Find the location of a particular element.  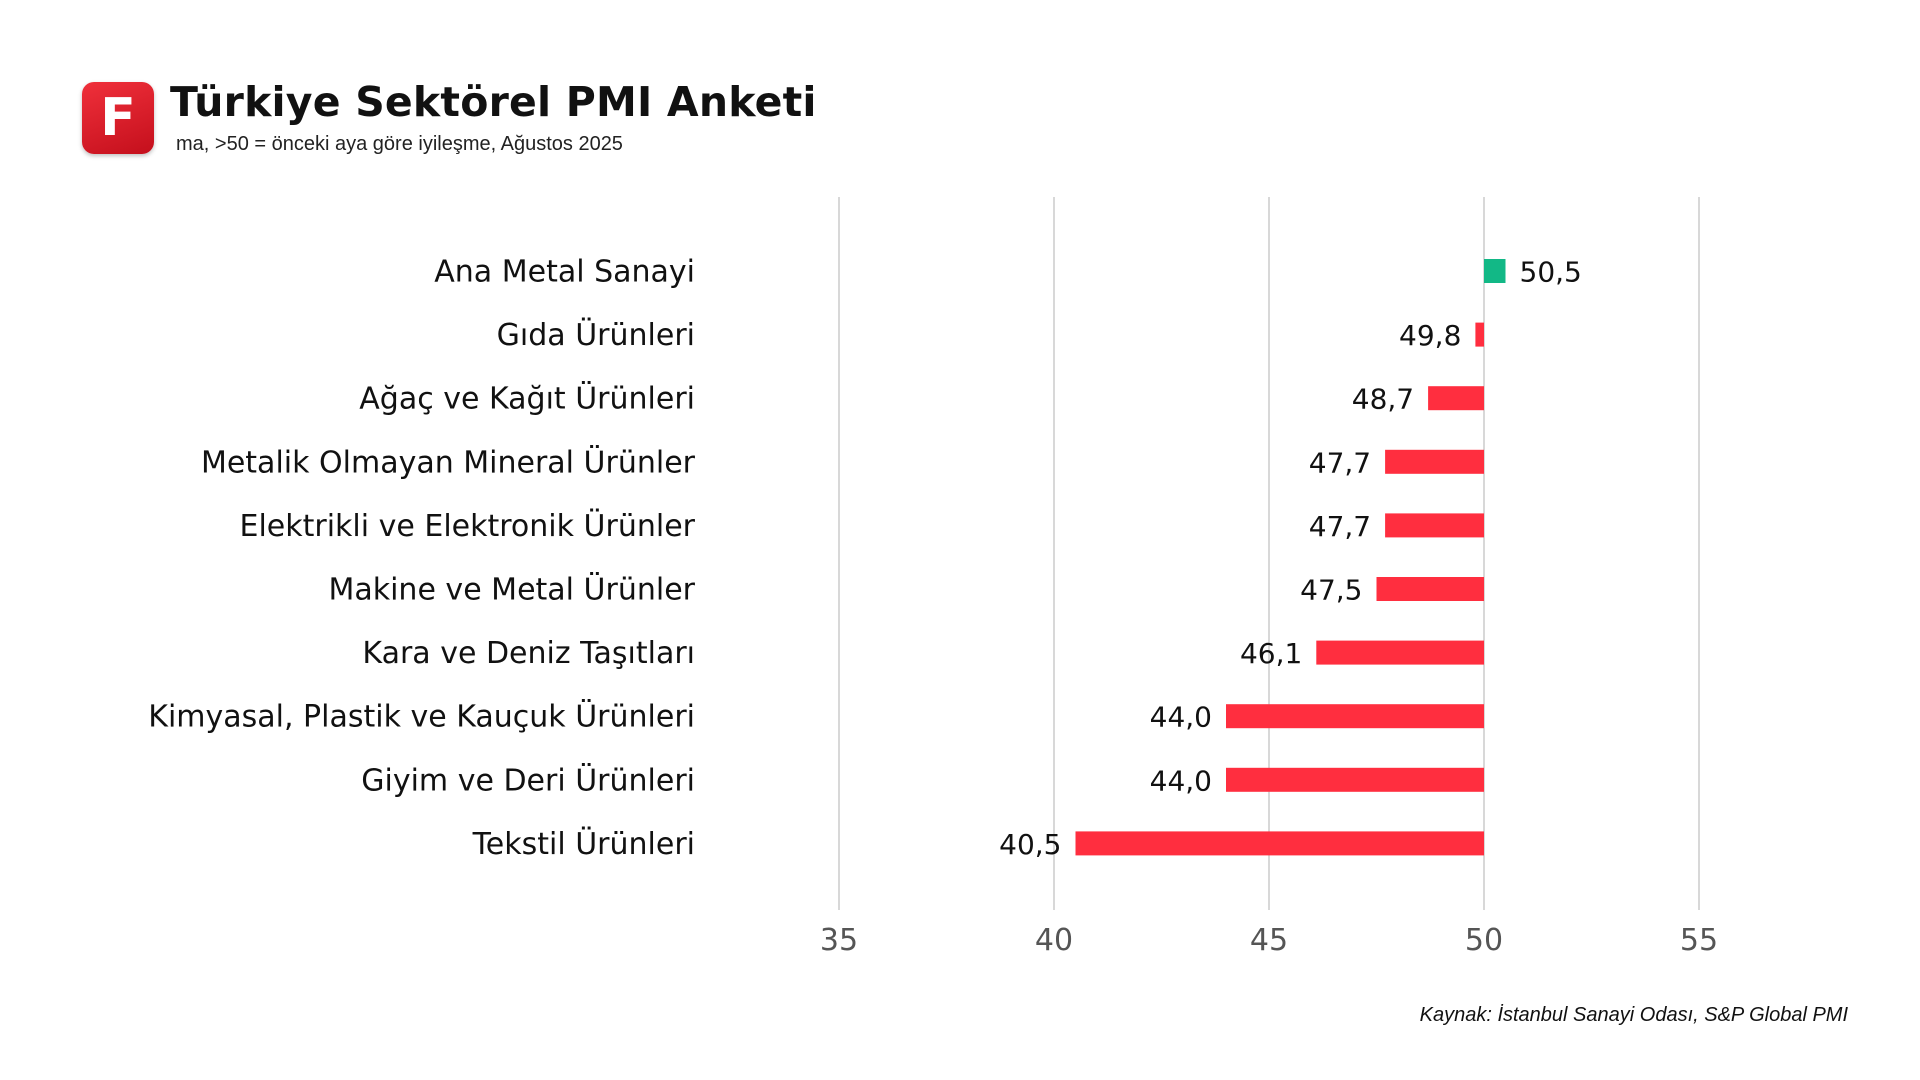

category-label: Tekstil Ürünleri is located at coordinates (583, 844).